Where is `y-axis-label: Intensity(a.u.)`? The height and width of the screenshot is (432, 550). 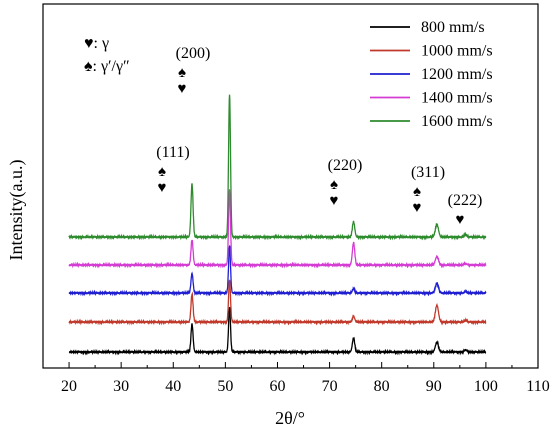 y-axis-label: Intensity(a.u.) is located at coordinates (16, 210).